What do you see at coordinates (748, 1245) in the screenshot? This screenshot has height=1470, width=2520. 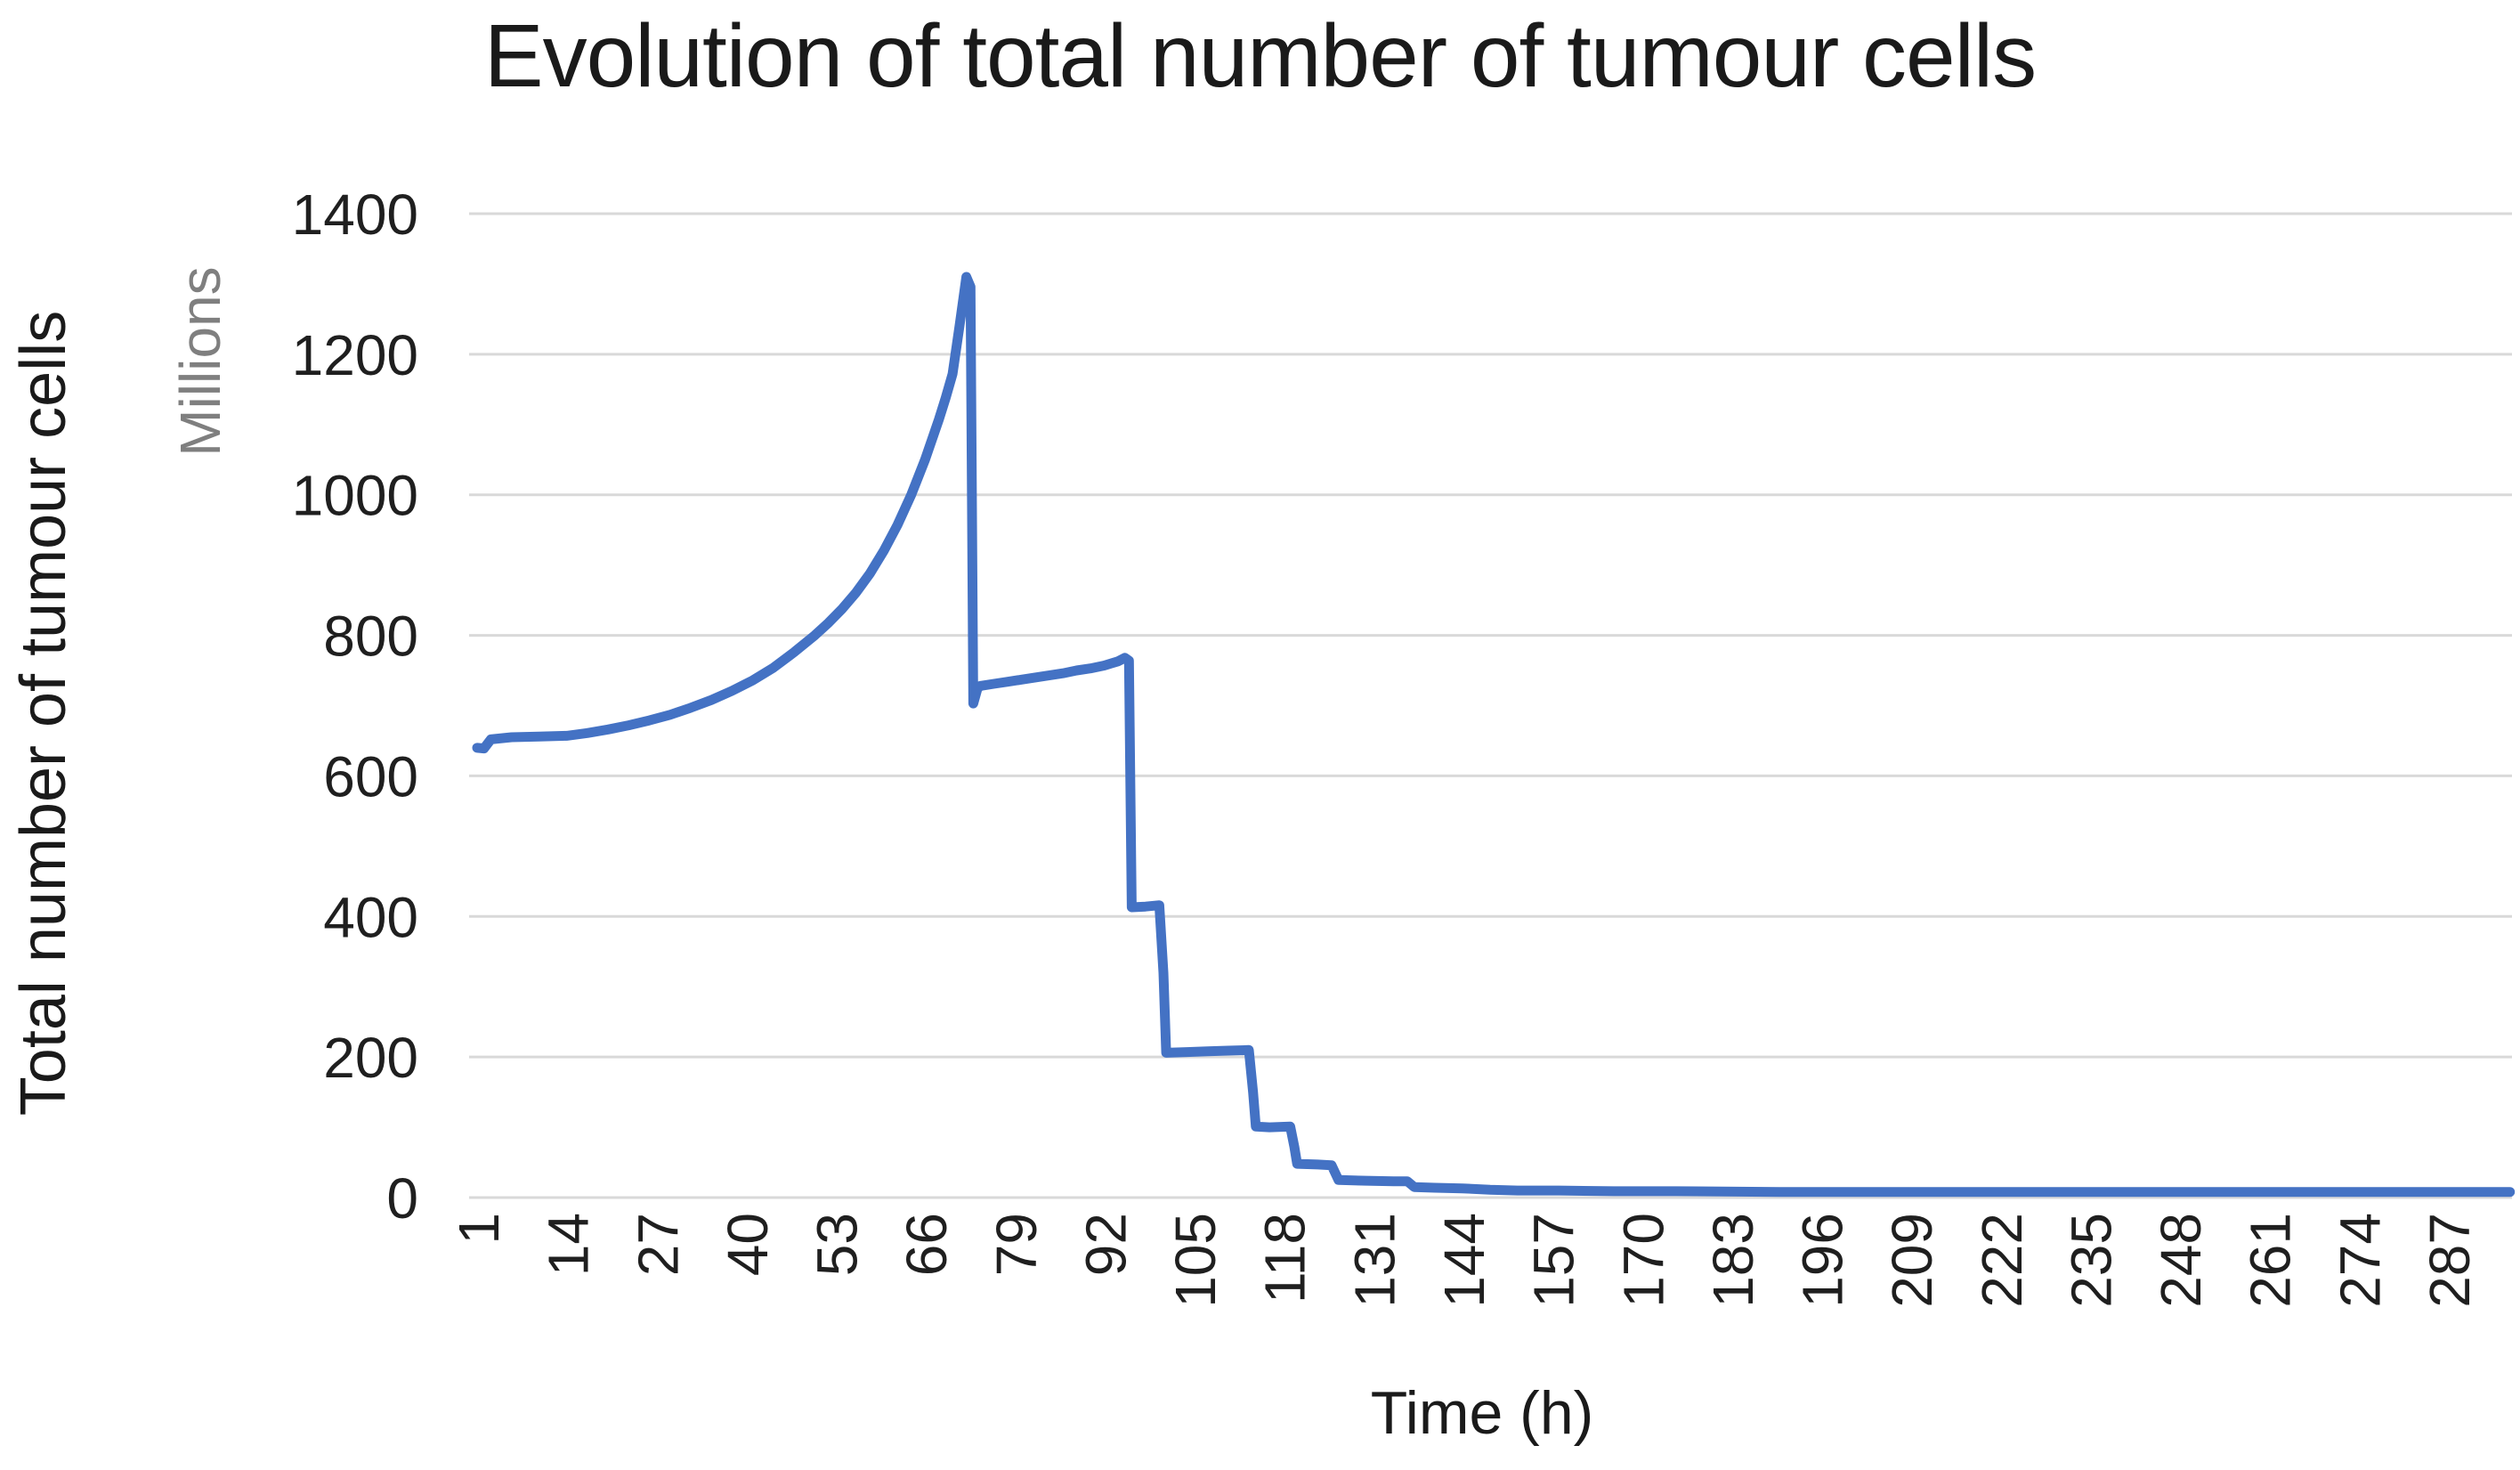 I see `x-tick-label: 40` at bounding box center [748, 1245].